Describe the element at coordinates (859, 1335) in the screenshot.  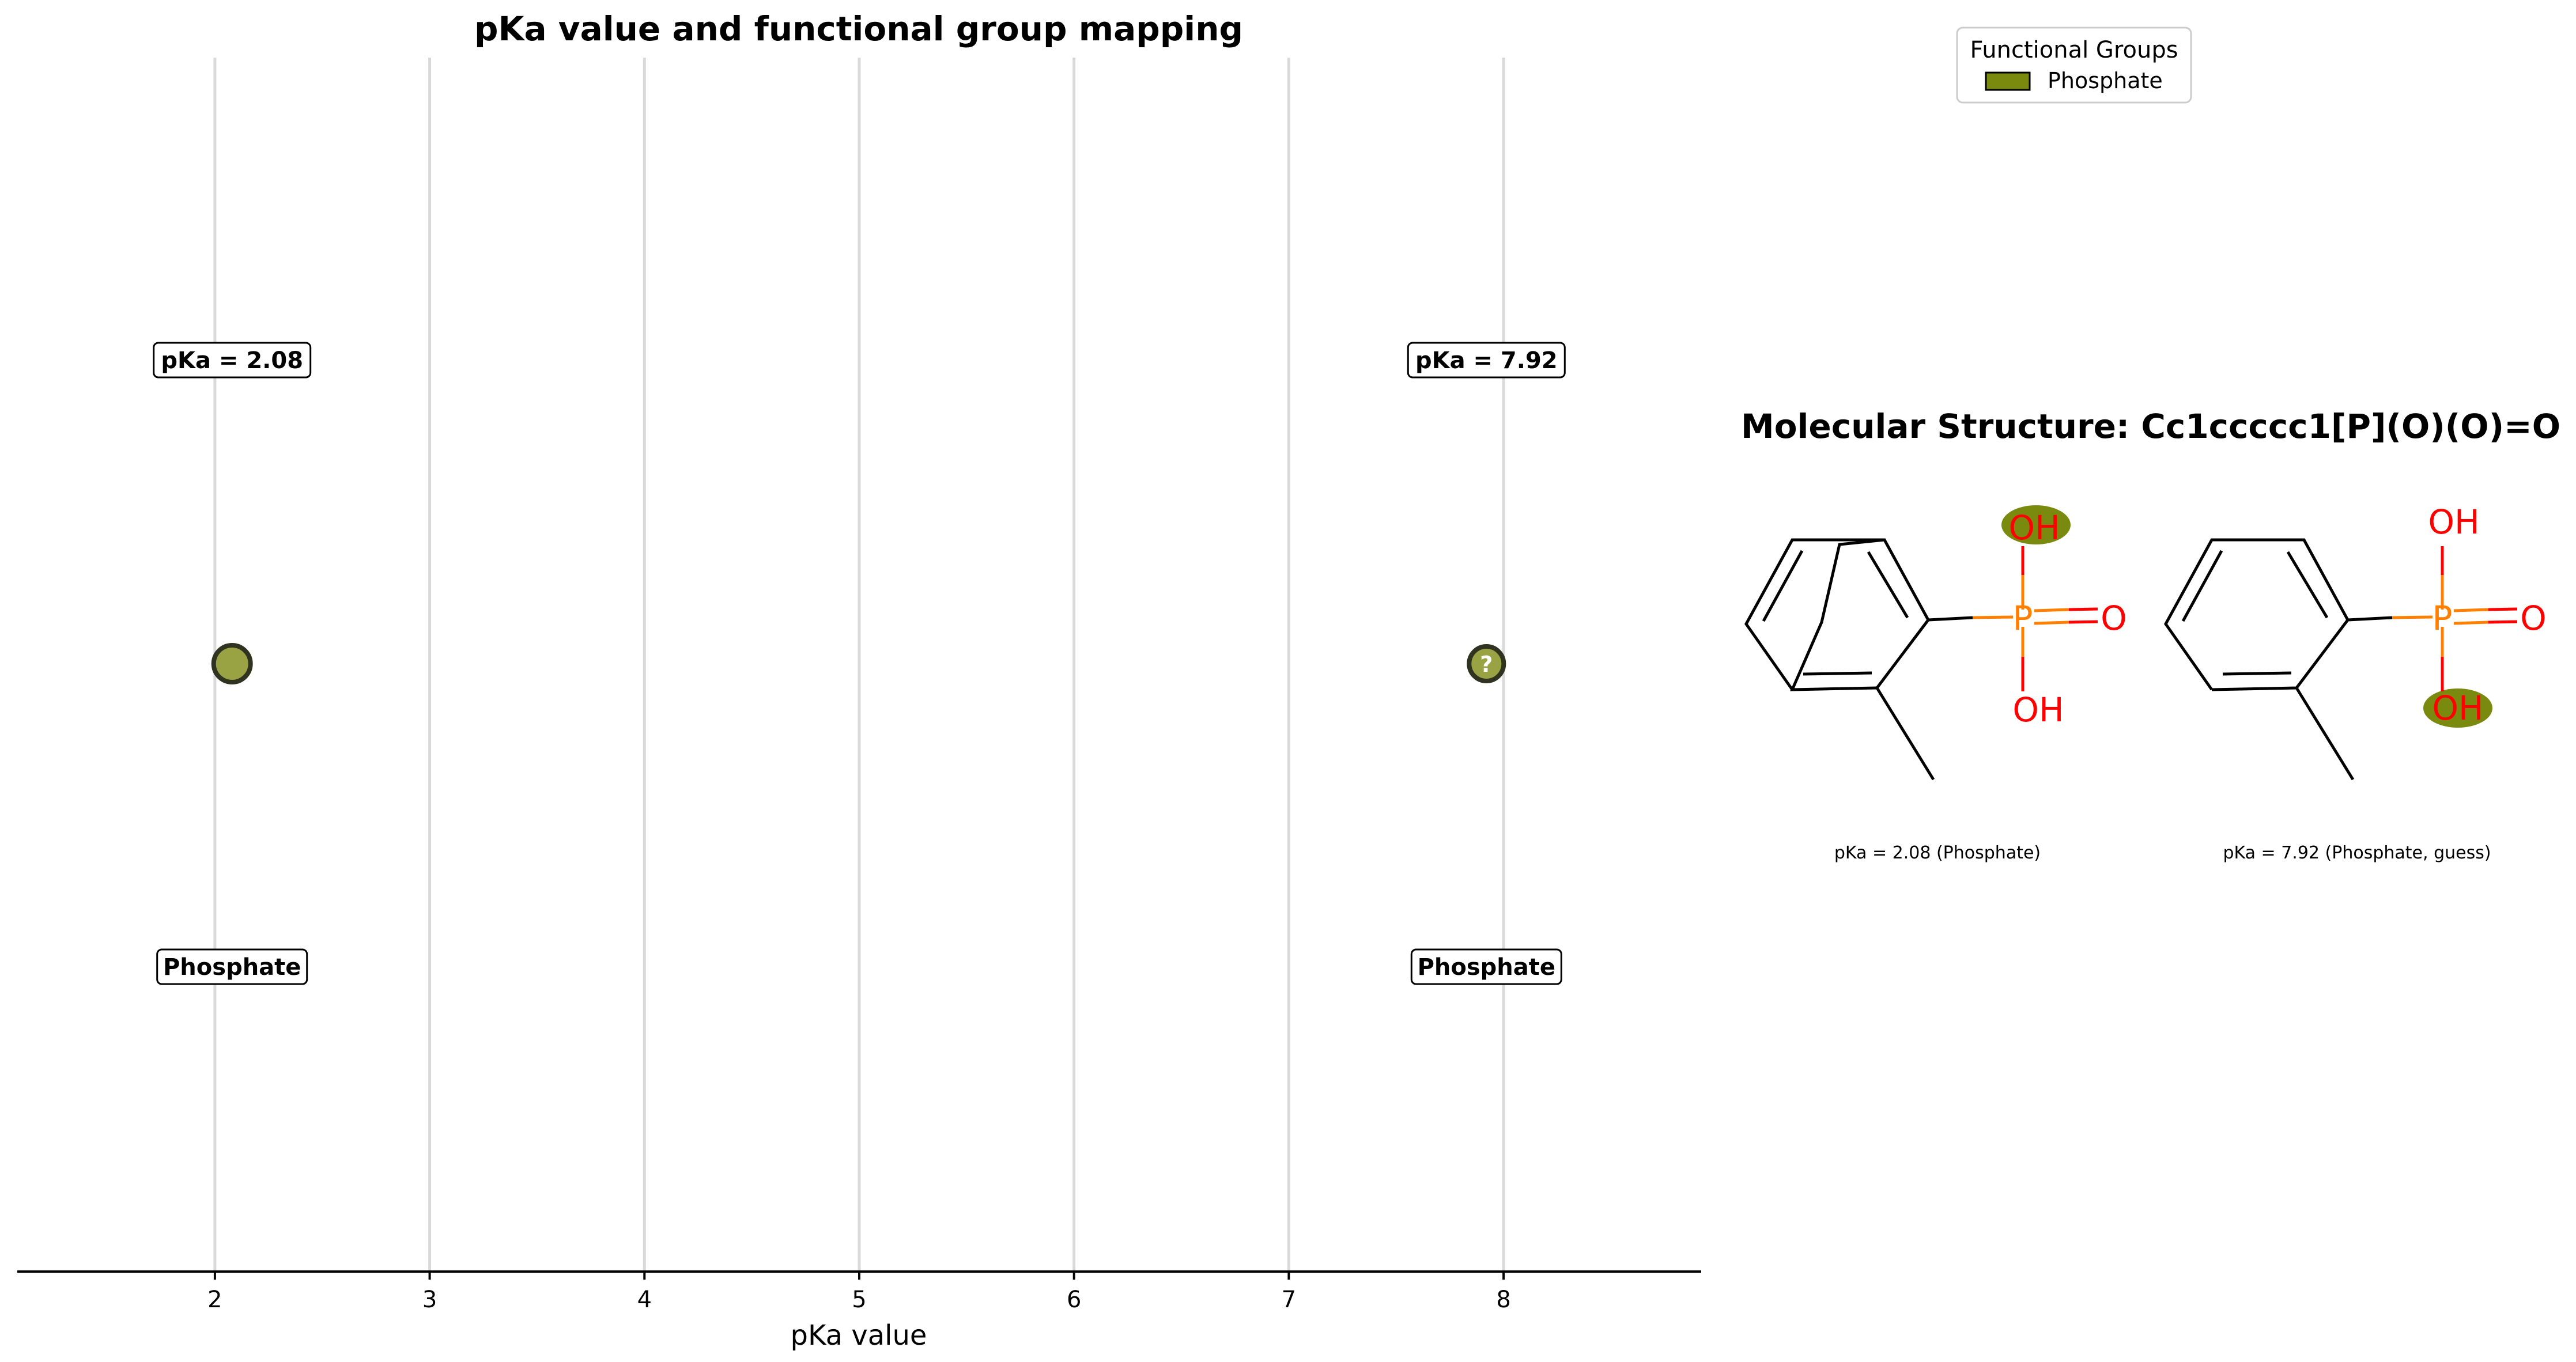
I see `x-axis-label: pKa value` at that location.